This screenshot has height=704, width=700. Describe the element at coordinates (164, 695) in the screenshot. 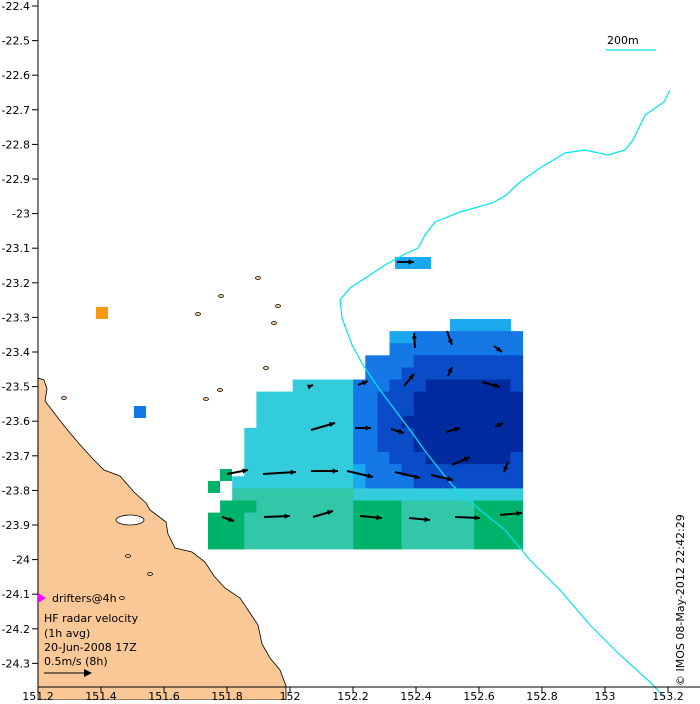

I see `lon-tick-label: 151.6` at that location.